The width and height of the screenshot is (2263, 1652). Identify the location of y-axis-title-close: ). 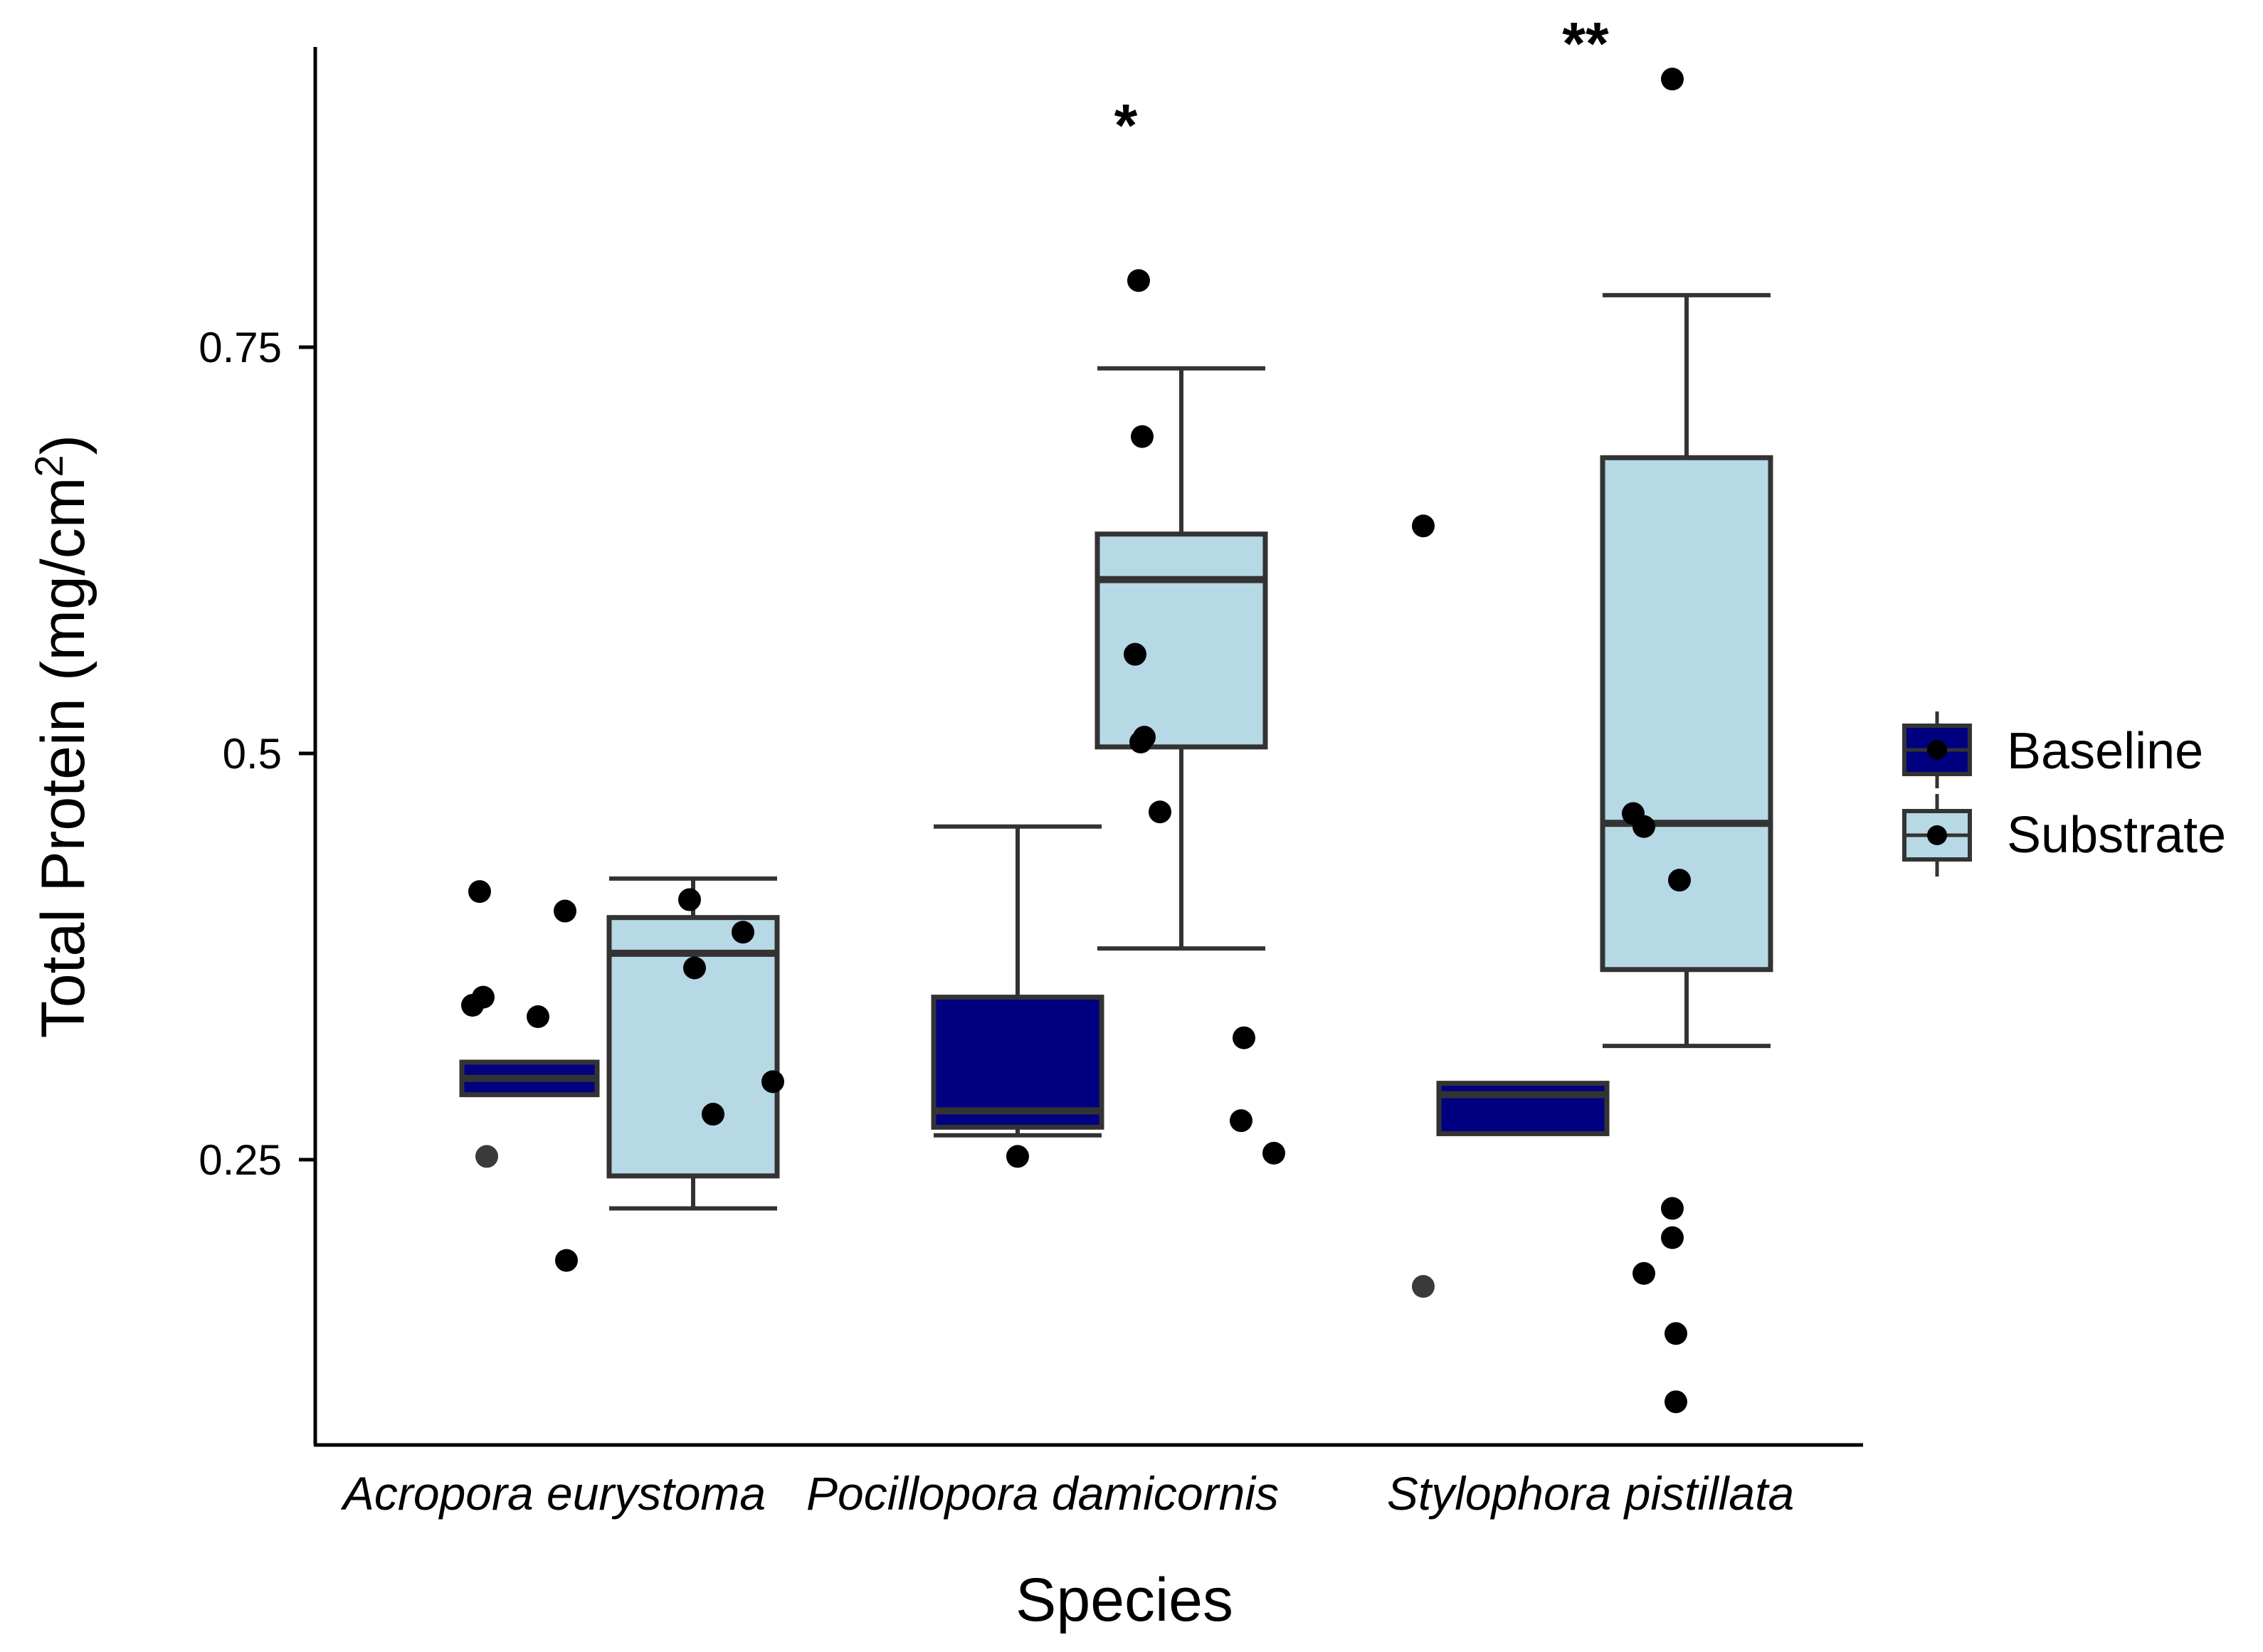
(63, 445).